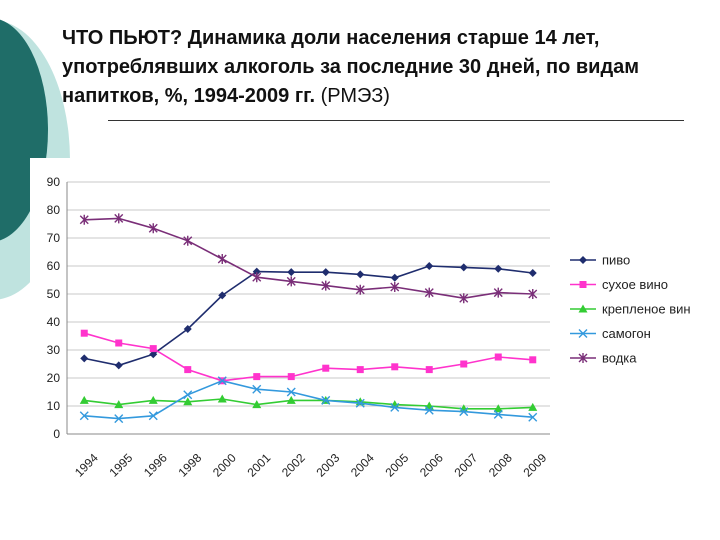 This screenshot has width=720, height=540. I want to click on series-пиво, so click(308, 316).